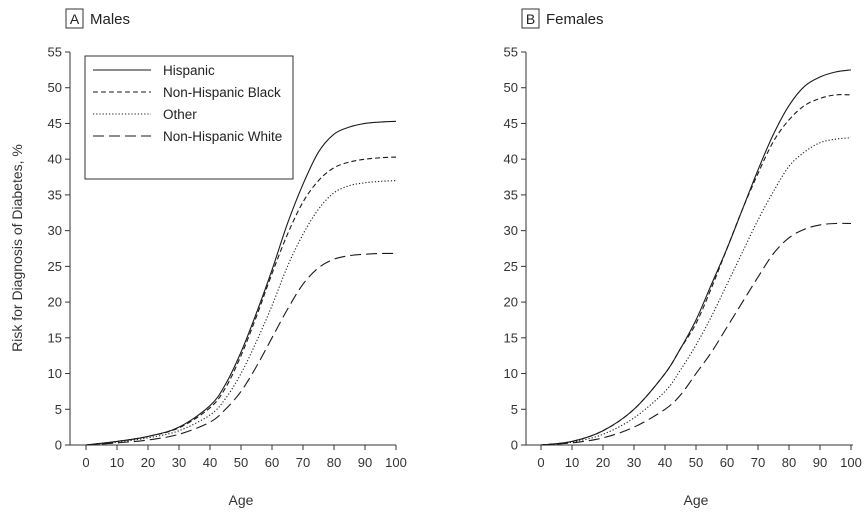 The image size is (866, 514). What do you see at coordinates (110, 19) in the screenshot?
I see `panel-title: Males` at bounding box center [110, 19].